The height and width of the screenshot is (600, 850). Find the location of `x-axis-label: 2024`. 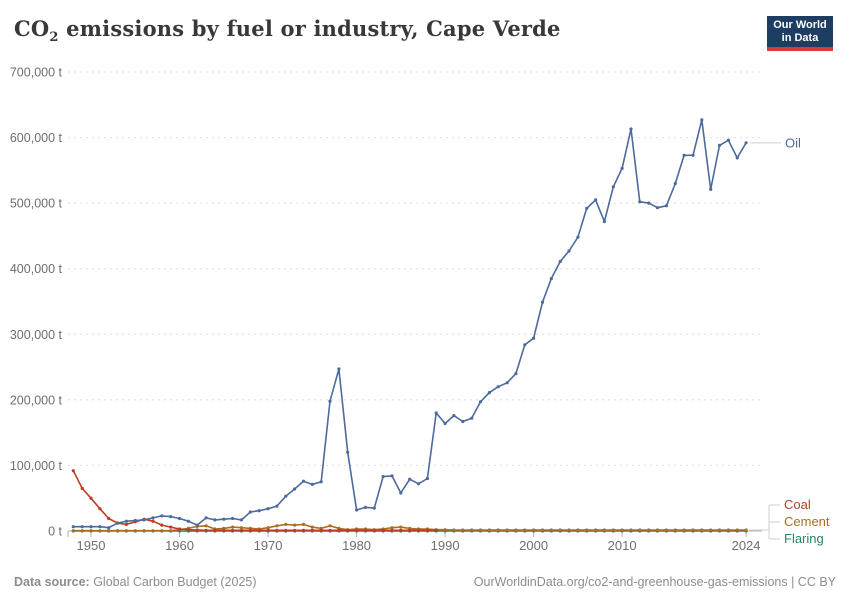

x-axis-label: 2024 is located at coordinates (746, 545).